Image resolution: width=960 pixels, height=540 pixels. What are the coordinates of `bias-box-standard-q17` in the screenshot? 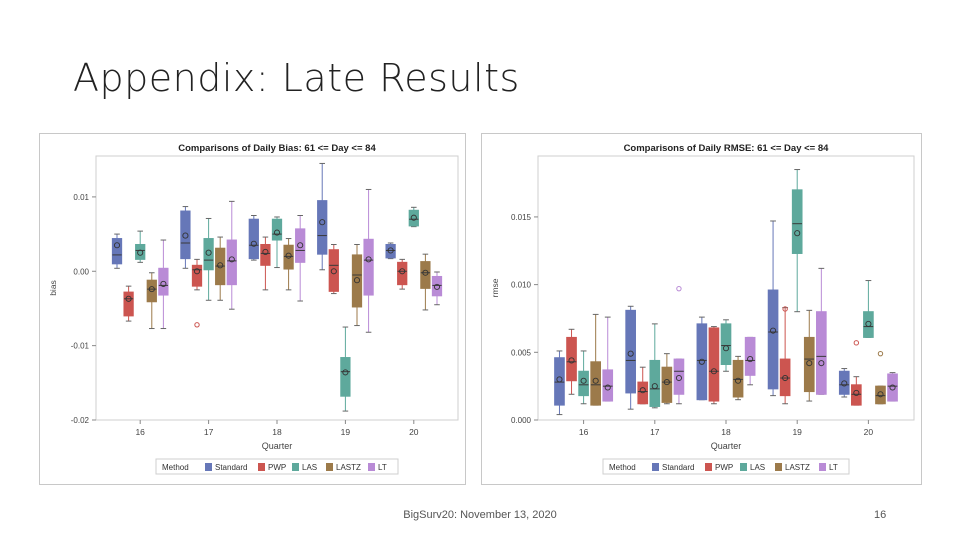 It's located at (185, 237).